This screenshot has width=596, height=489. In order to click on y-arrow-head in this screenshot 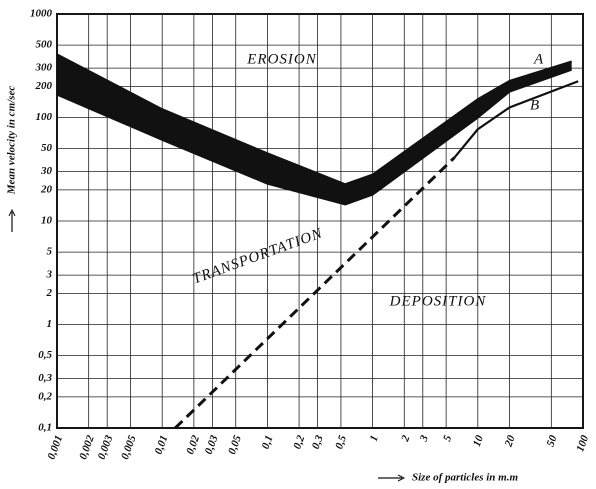, I will do `click(12, 212)`.